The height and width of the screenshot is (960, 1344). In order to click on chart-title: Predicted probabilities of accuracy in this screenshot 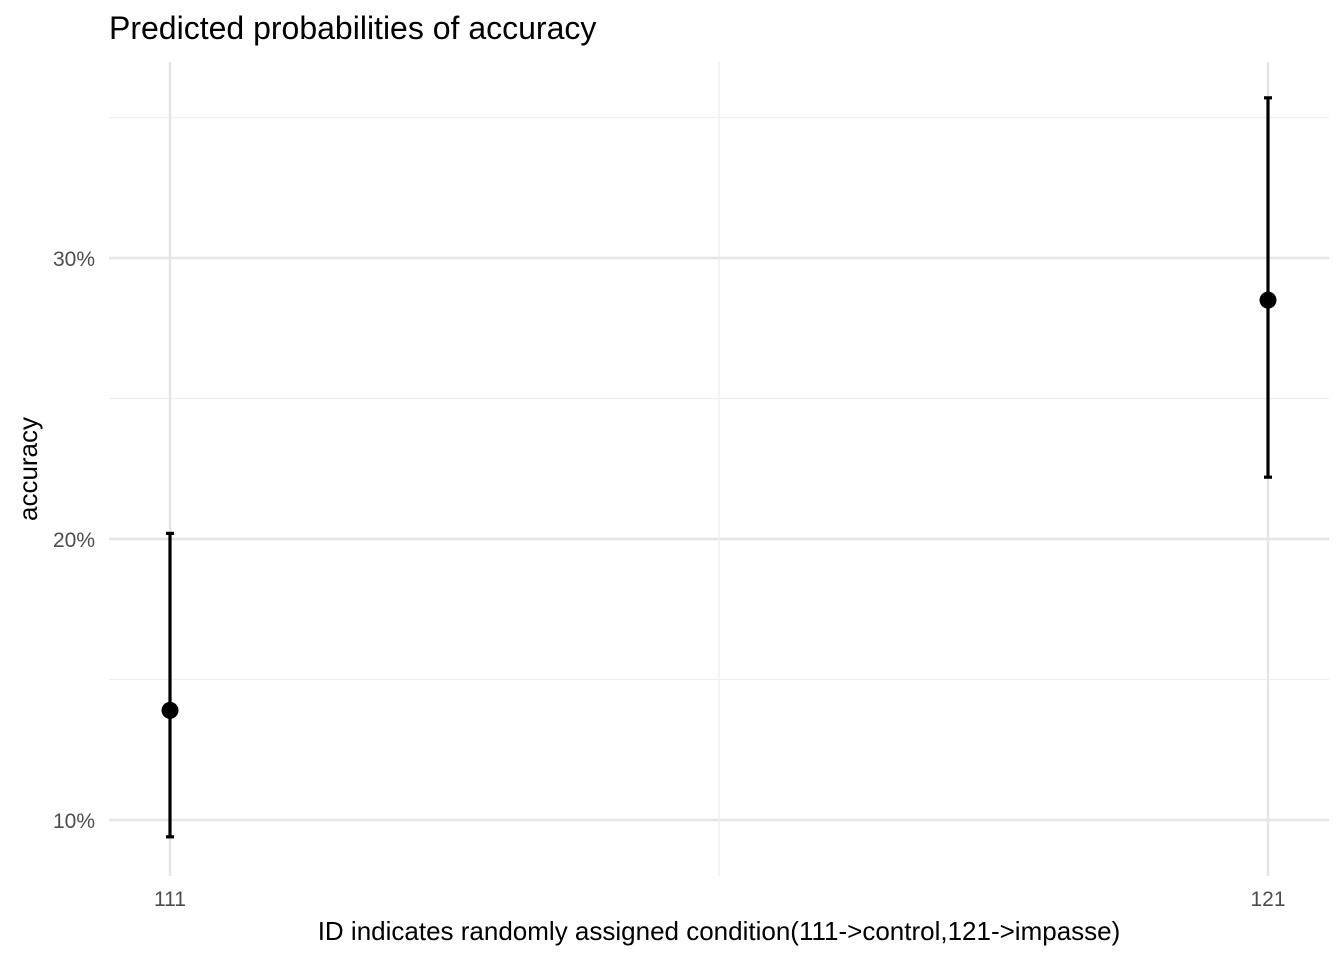, I will do `click(352, 28)`.